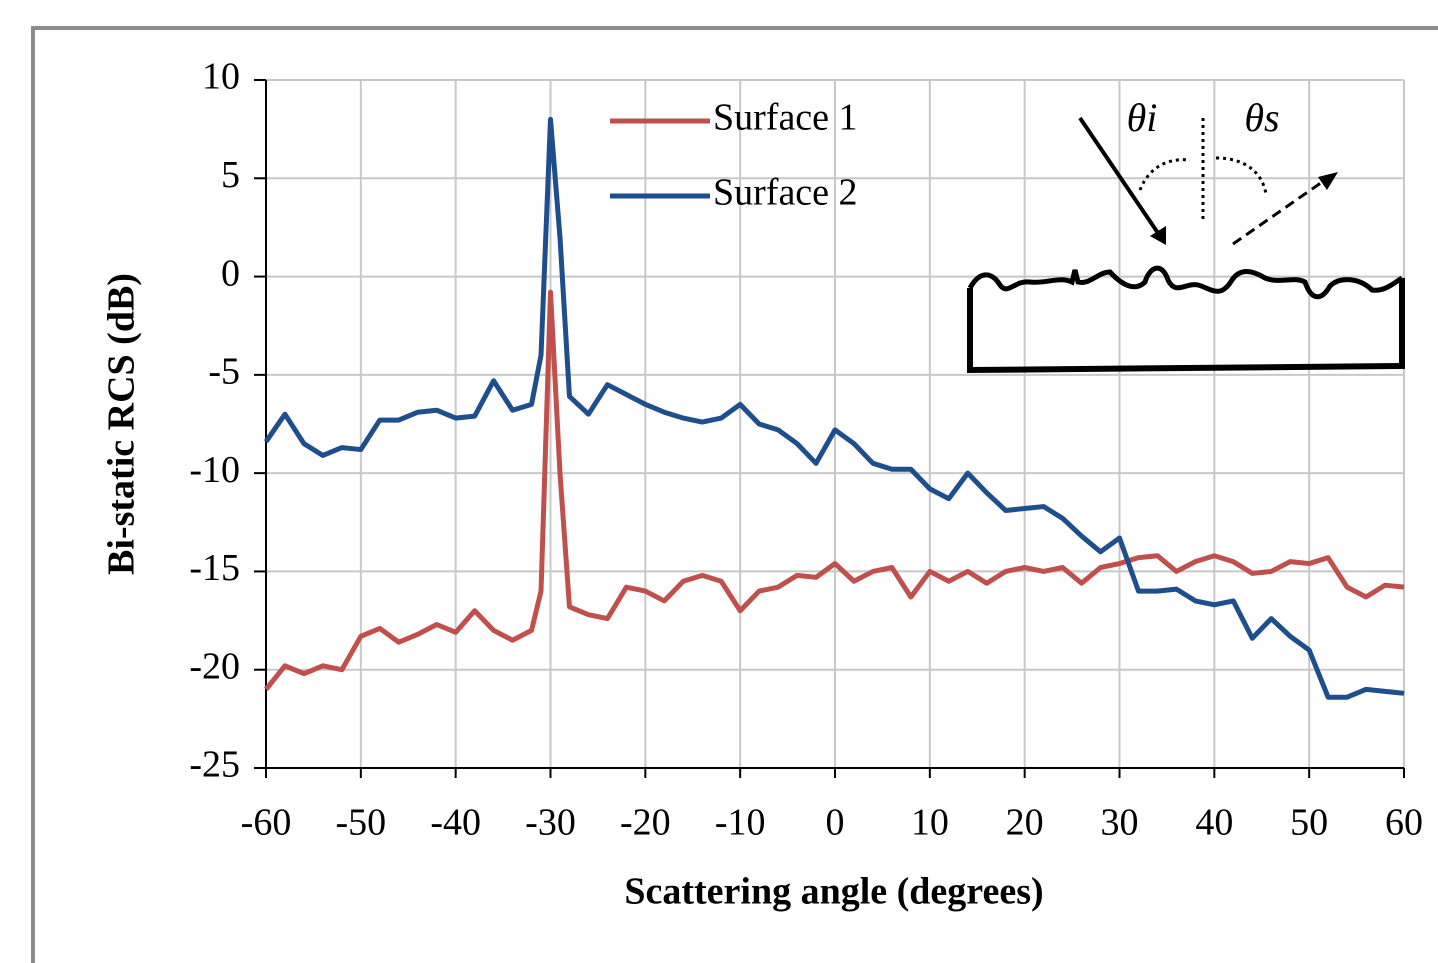  I want to click on x-tick-label: 10, so click(930, 823).